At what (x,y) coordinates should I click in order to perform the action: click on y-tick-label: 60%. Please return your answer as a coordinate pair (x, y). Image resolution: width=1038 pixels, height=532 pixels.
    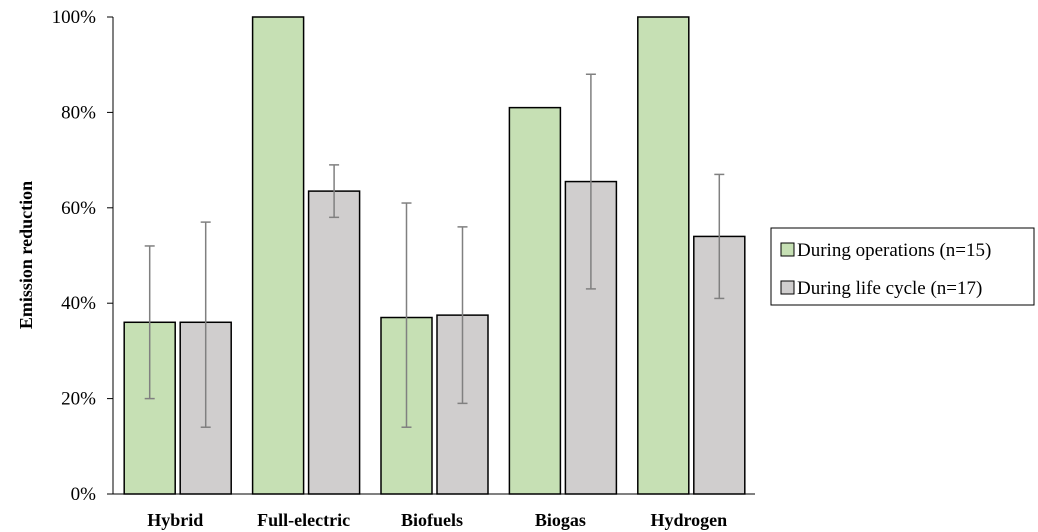
    Looking at the image, I should click on (78, 208).